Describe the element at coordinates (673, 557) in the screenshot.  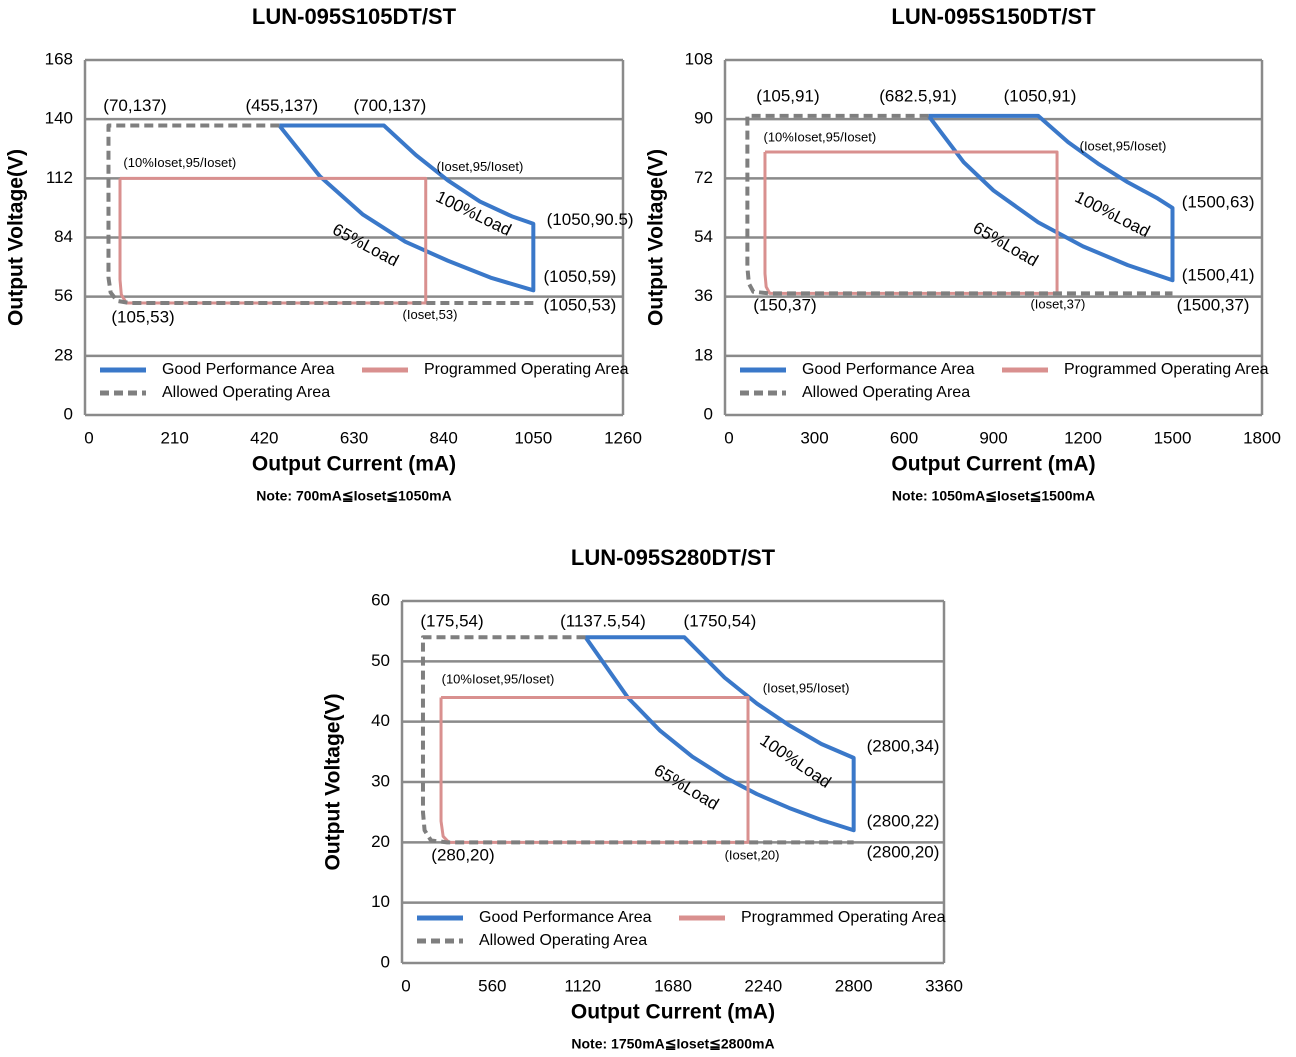
I see `chart-title: LUN-095S280DT/ST` at that location.